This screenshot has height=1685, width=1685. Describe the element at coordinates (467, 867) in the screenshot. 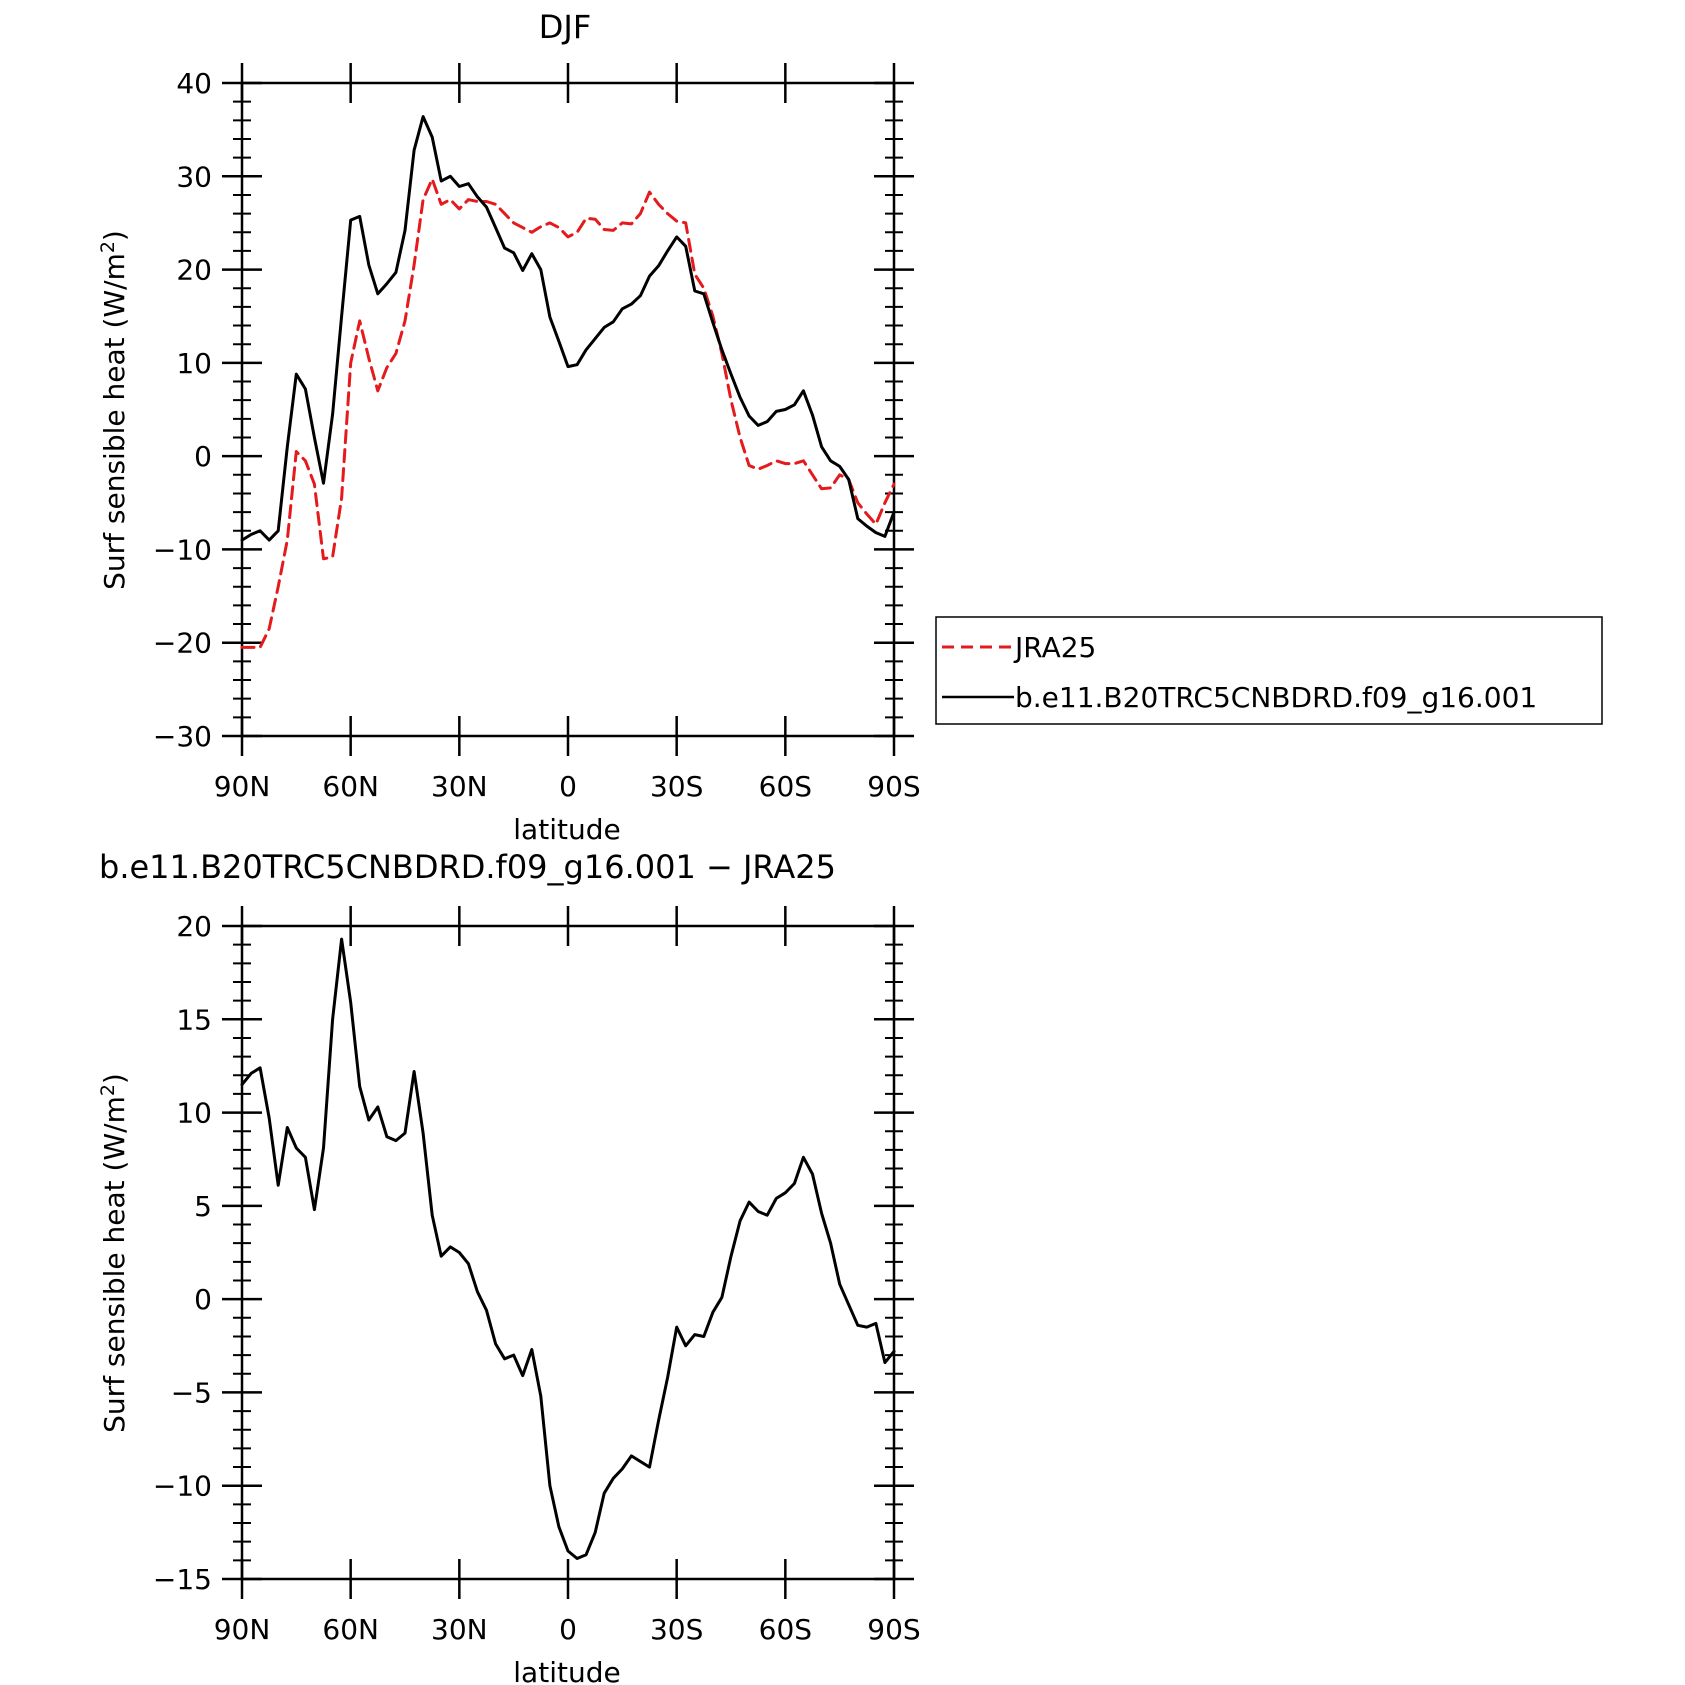

I see `bottom-chart-title: b.e11.B20TRC5CNBDRD.f09_g16.001 − JRA25` at that location.